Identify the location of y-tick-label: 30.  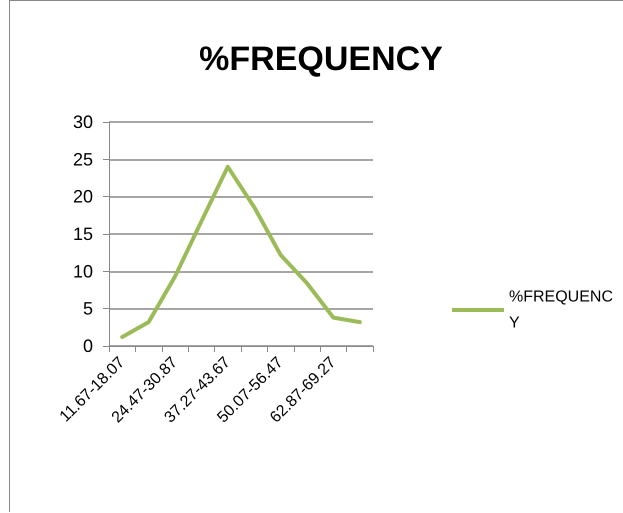
(82, 122).